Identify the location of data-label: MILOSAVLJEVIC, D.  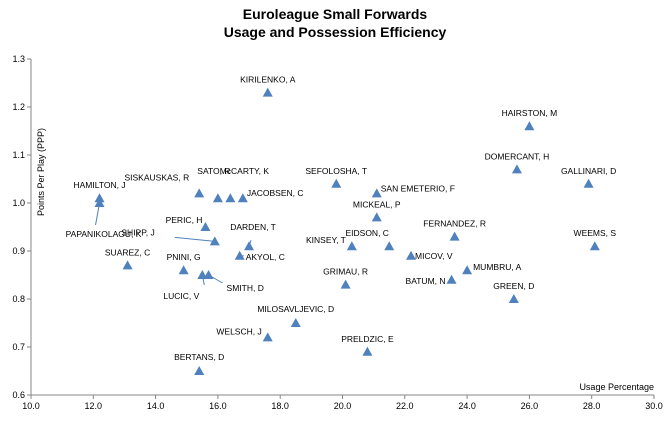
(295, 309).